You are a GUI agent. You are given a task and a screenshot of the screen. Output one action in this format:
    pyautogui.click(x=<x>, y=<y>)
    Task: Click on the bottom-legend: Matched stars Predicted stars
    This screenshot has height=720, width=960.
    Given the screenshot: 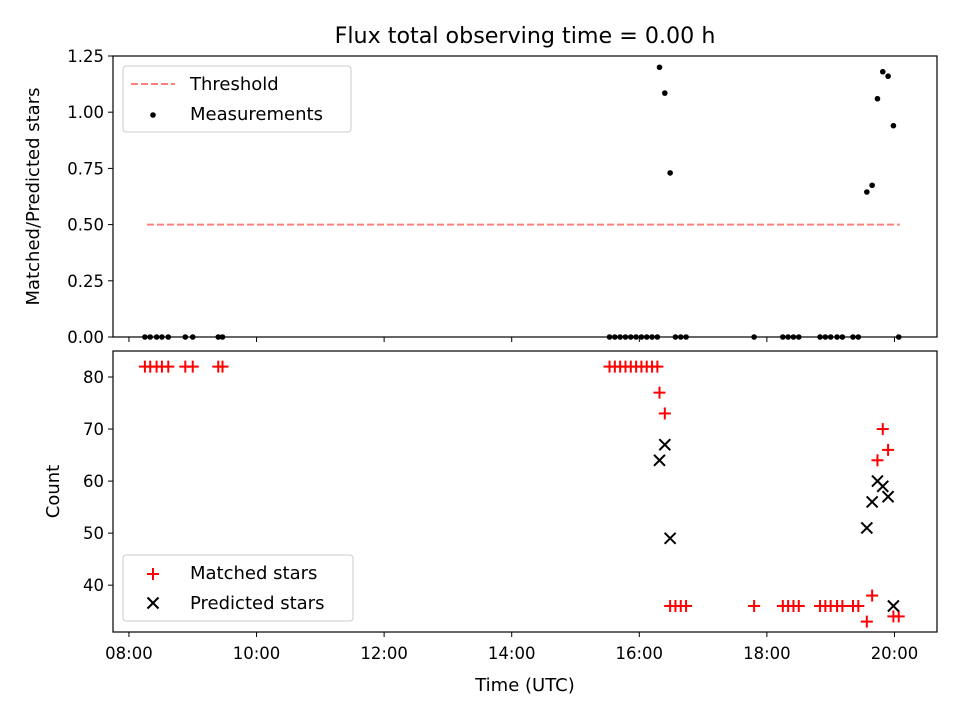 What is the action you would take?
    pyautogui.click(x=238, y=588)
    